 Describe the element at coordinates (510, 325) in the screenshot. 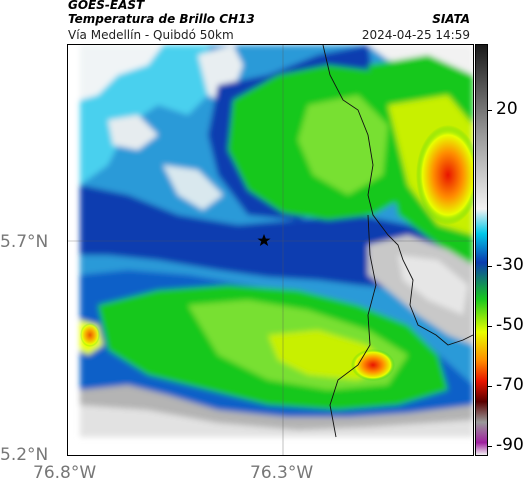

I see `colorbar-label: -50` at that location.